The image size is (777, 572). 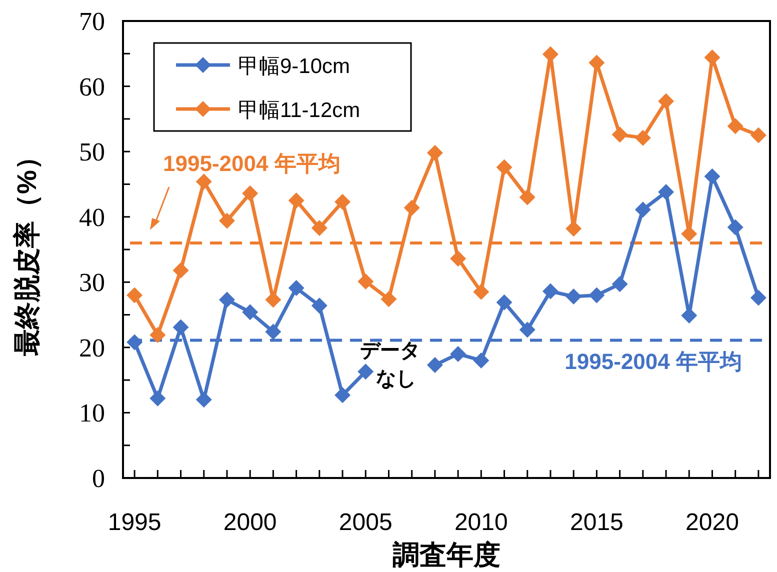 I want to click on x-tick-label: 2015, so click(x=597, y=522).